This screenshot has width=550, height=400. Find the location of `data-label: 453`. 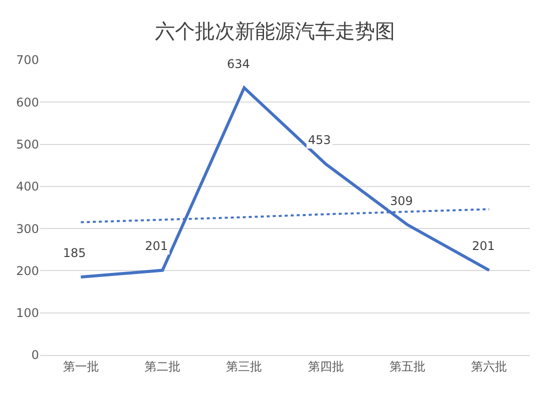

data-label: 453 is located at coordinates (319, 140).